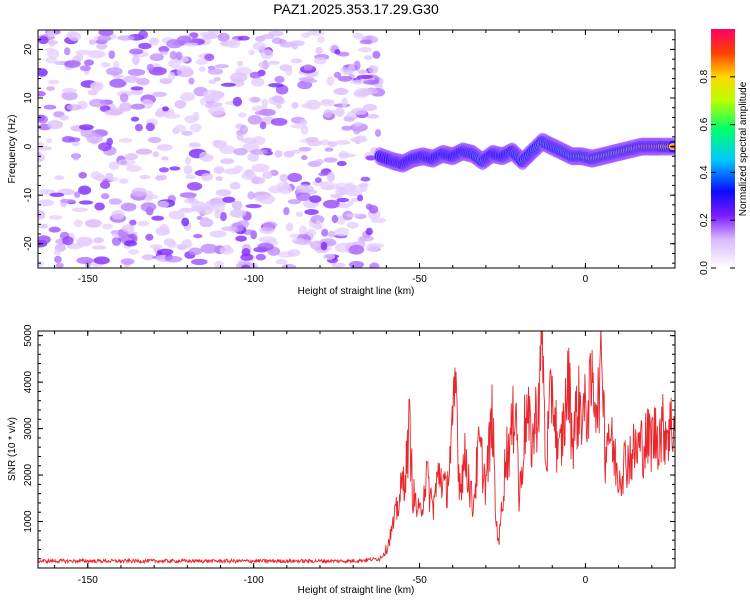 The width and height of the screenshot is (750, 600). Describe the element at coordinates (704, 76) in the screenshot. I see `colorbar-tick-label: 0.8` at that location.